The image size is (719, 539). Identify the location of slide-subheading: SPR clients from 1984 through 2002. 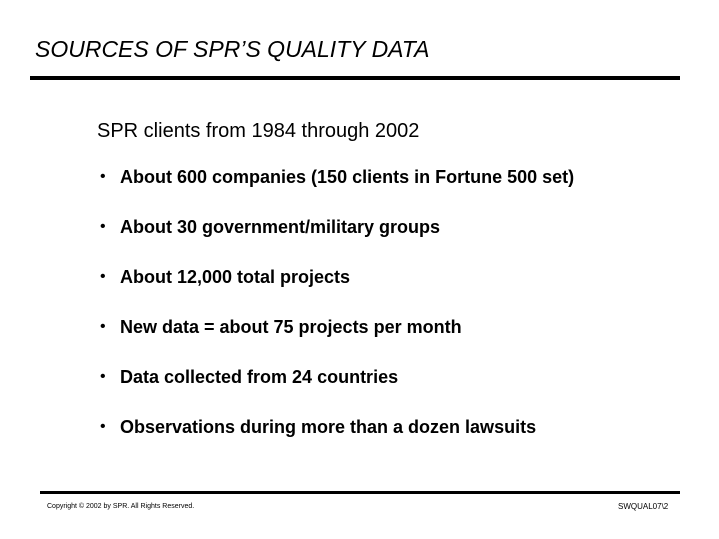
(258, 131).